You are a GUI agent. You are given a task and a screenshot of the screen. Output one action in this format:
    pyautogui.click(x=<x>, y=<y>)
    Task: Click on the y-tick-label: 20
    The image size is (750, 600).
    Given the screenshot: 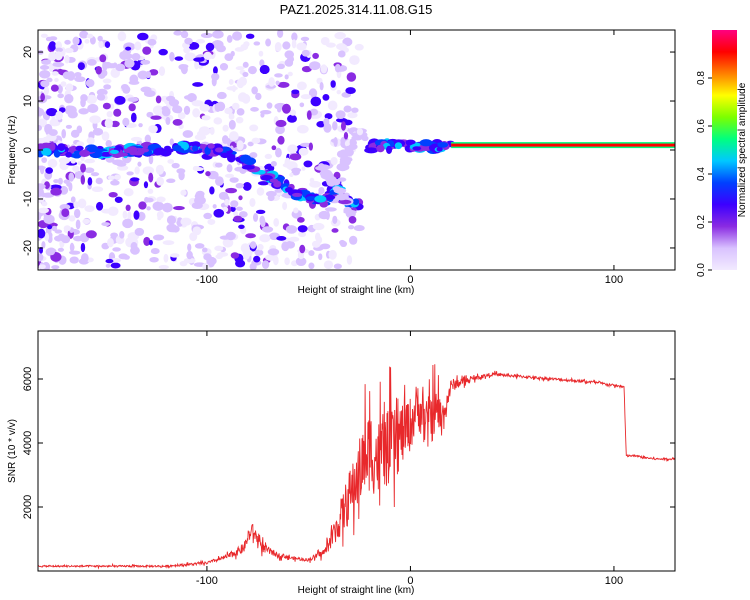 What is the action you would take?
    pyautogui.click(x=28, y=52)
    